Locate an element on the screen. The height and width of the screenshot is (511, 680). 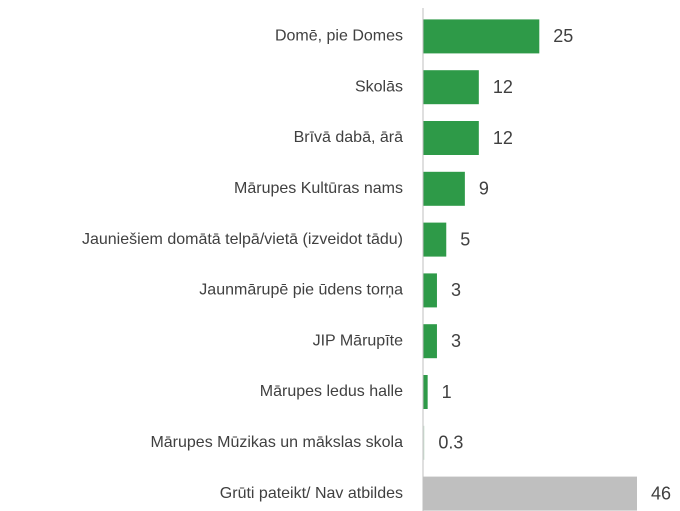
category-label: Mārupes ledus halle is located at coordinates (331, 391).